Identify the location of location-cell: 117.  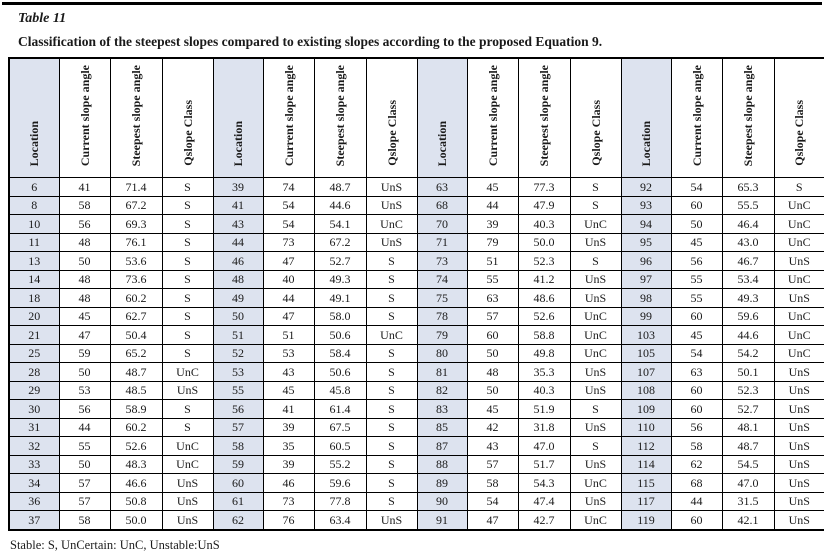
(646, 501).